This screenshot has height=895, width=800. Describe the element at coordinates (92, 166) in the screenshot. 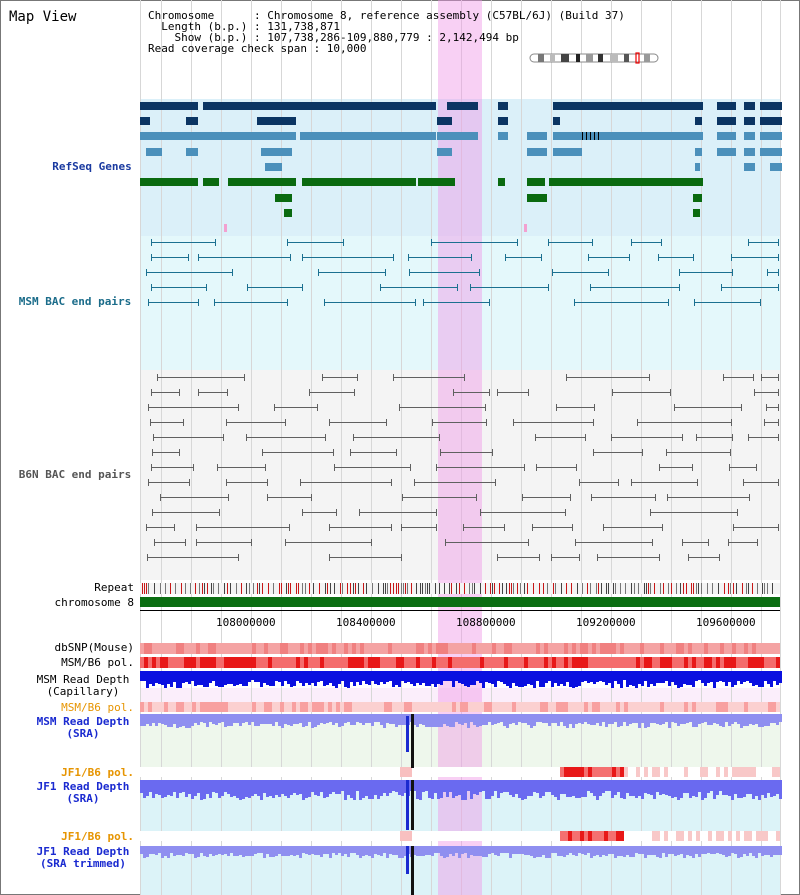

I see `label-refseq-genes: RefSeq Genes` at that location.